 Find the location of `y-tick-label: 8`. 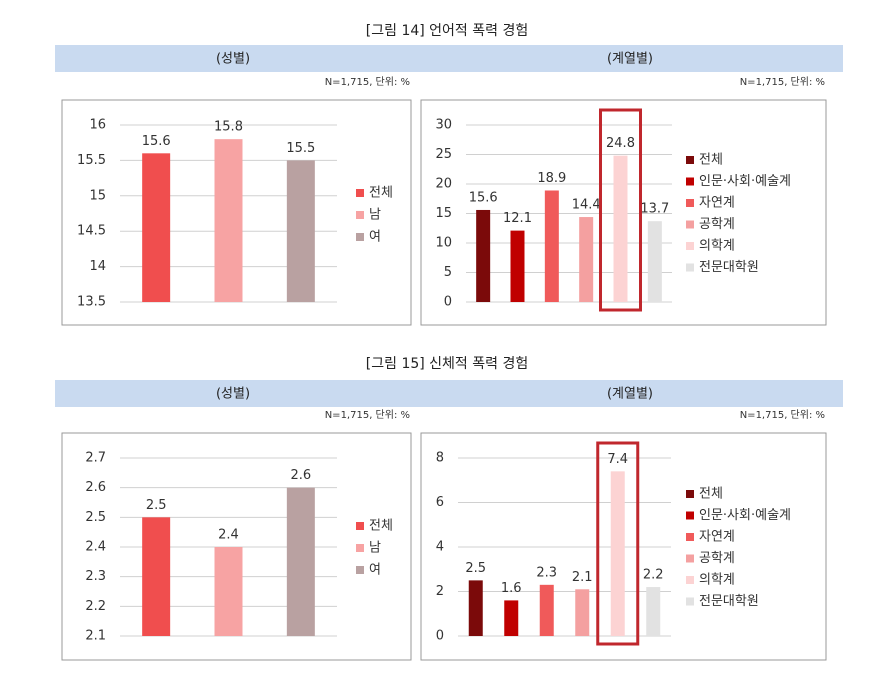

y-tick-label: 8 is located at coordinates (440, 458).